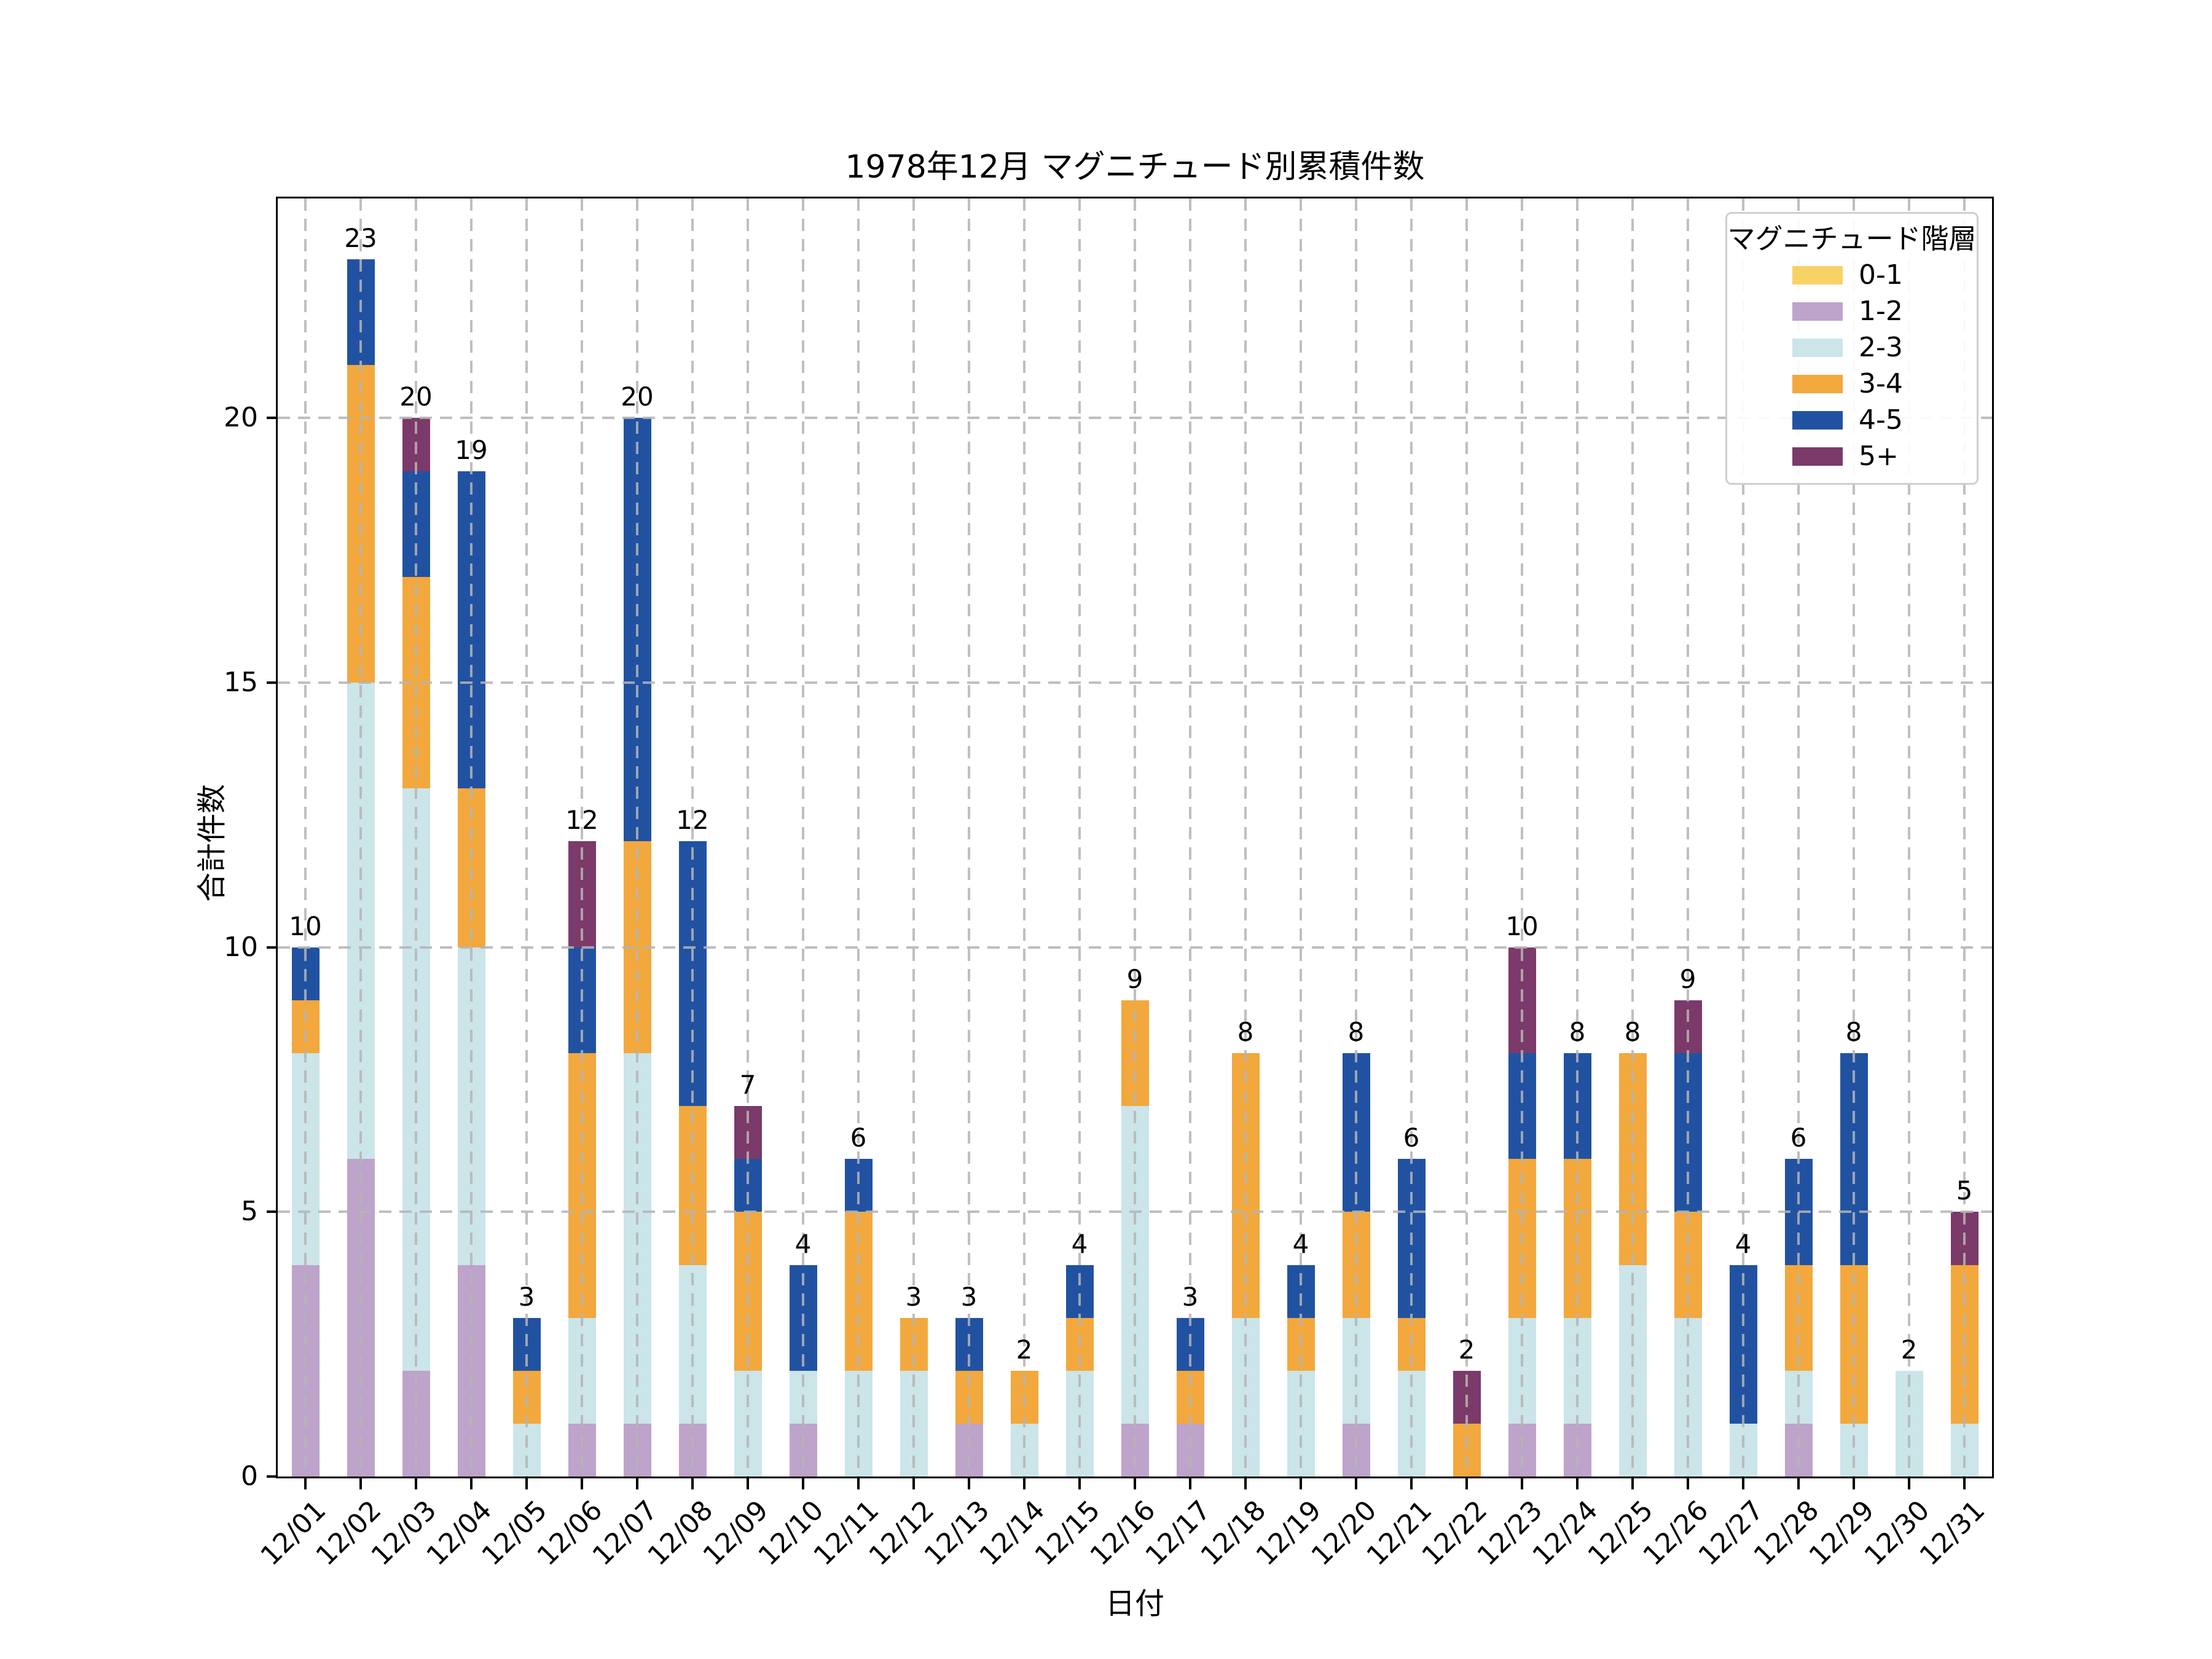 The height and width of the screenshot is (1659, 2212). Describe the element at coordinates (1852, 311) in the screenshot. I see `legend-item-1-2: 1-2` at that location.